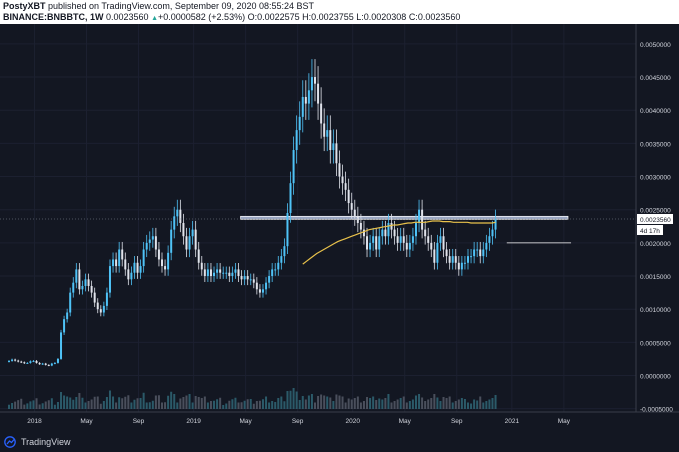 The image size is (679, 452). What do you see at coordinates (54, 17) in the screenshot?
I see `symbol-label: BINANCE:BNBBTC, 1W` at bounding box center [54, 17].